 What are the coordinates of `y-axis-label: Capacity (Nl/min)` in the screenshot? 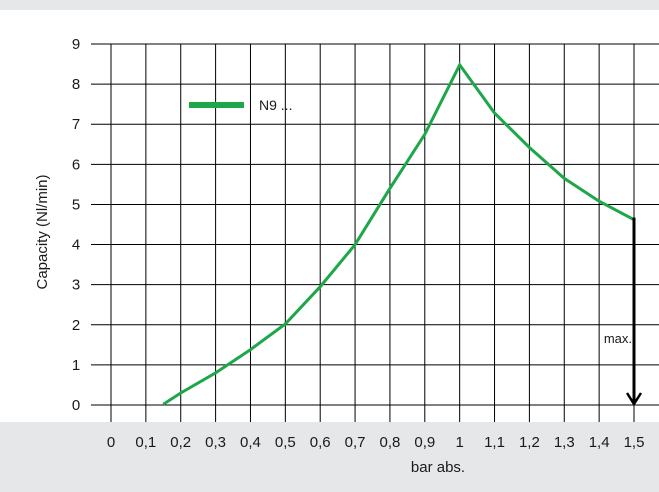 It's located at (42, 231).